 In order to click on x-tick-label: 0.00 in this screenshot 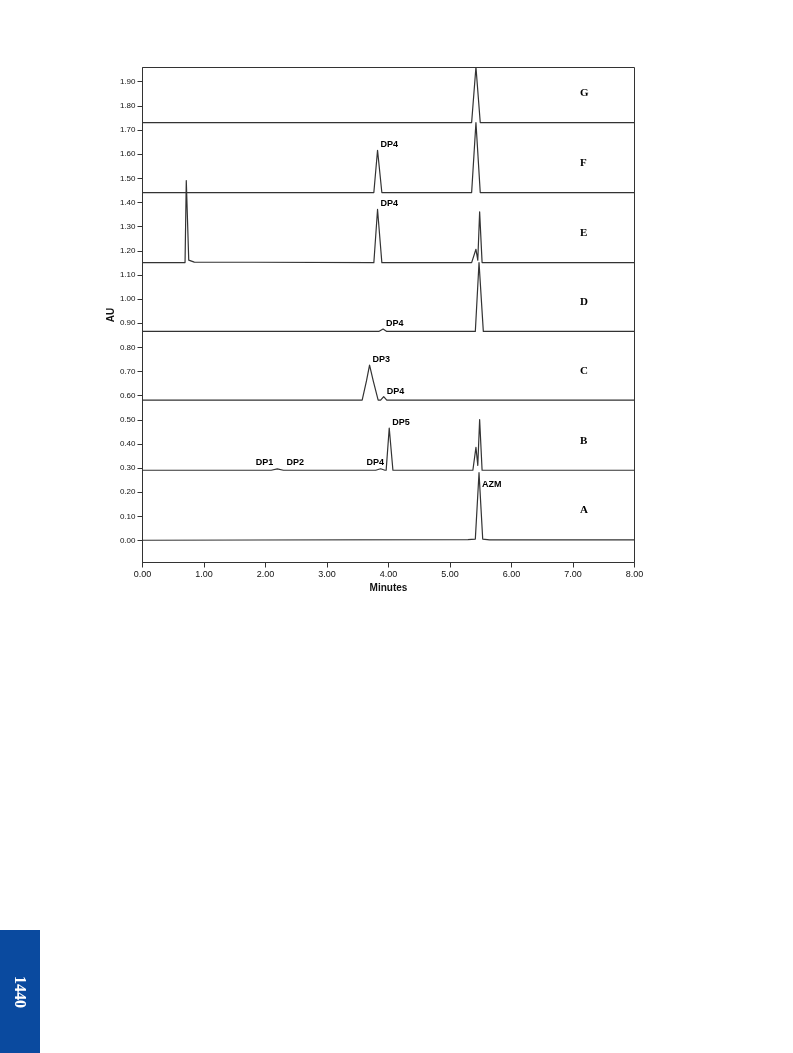, I will do `click(142, 573)`.